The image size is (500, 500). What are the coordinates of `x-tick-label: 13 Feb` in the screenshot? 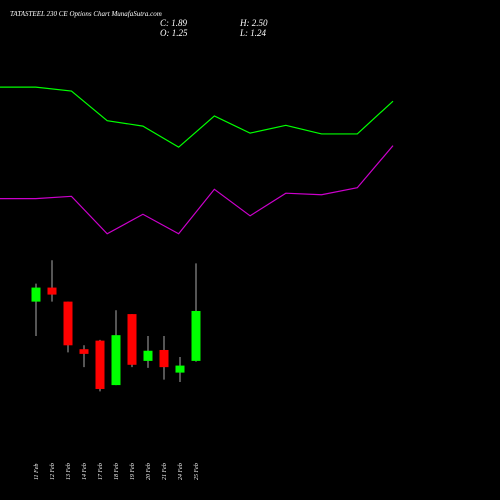 It's located at (69, 471).